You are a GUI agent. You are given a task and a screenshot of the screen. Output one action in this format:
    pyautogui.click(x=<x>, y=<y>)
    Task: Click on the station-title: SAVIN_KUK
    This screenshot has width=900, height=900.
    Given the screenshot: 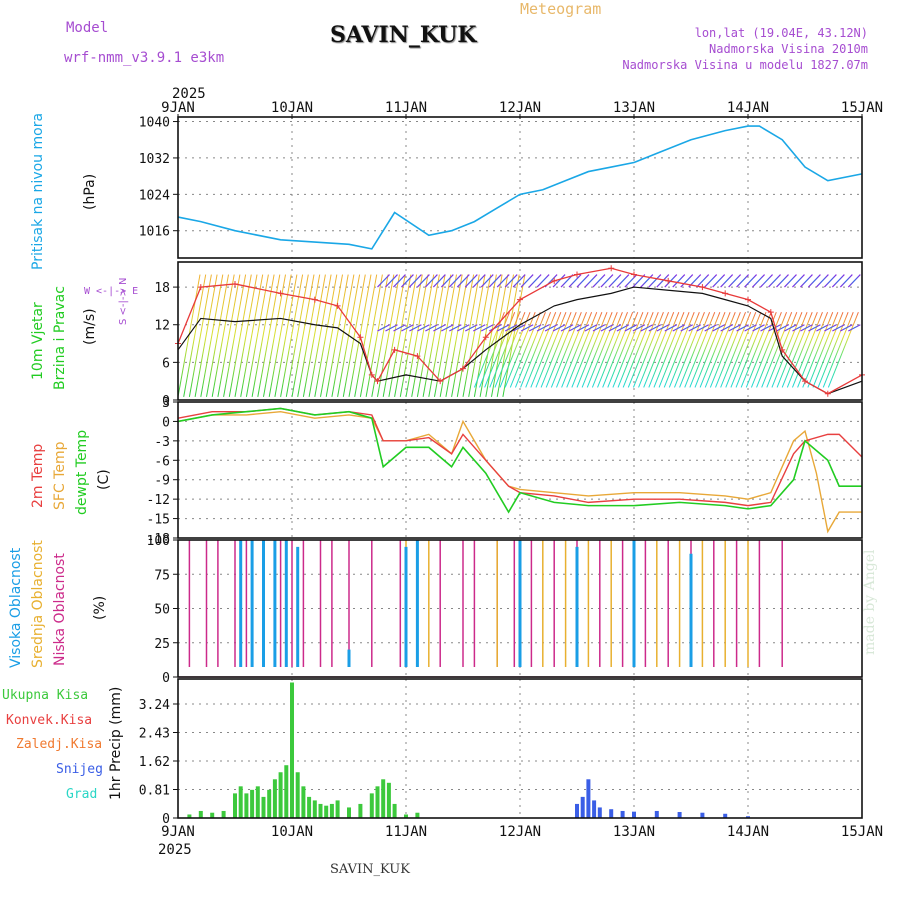 What is the action you would take?
    pyautogui.click(x=403, y=35)
    